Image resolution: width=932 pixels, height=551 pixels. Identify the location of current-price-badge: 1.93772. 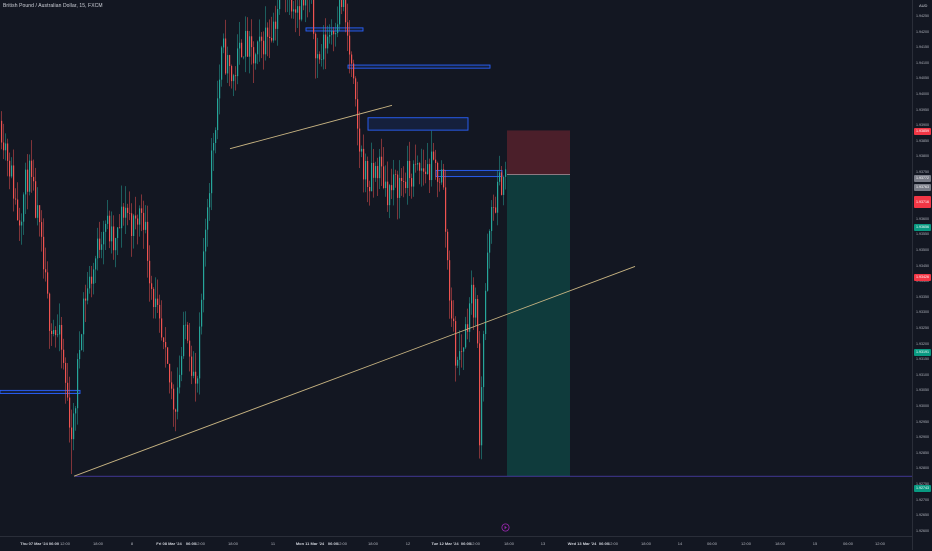
(922, 178).